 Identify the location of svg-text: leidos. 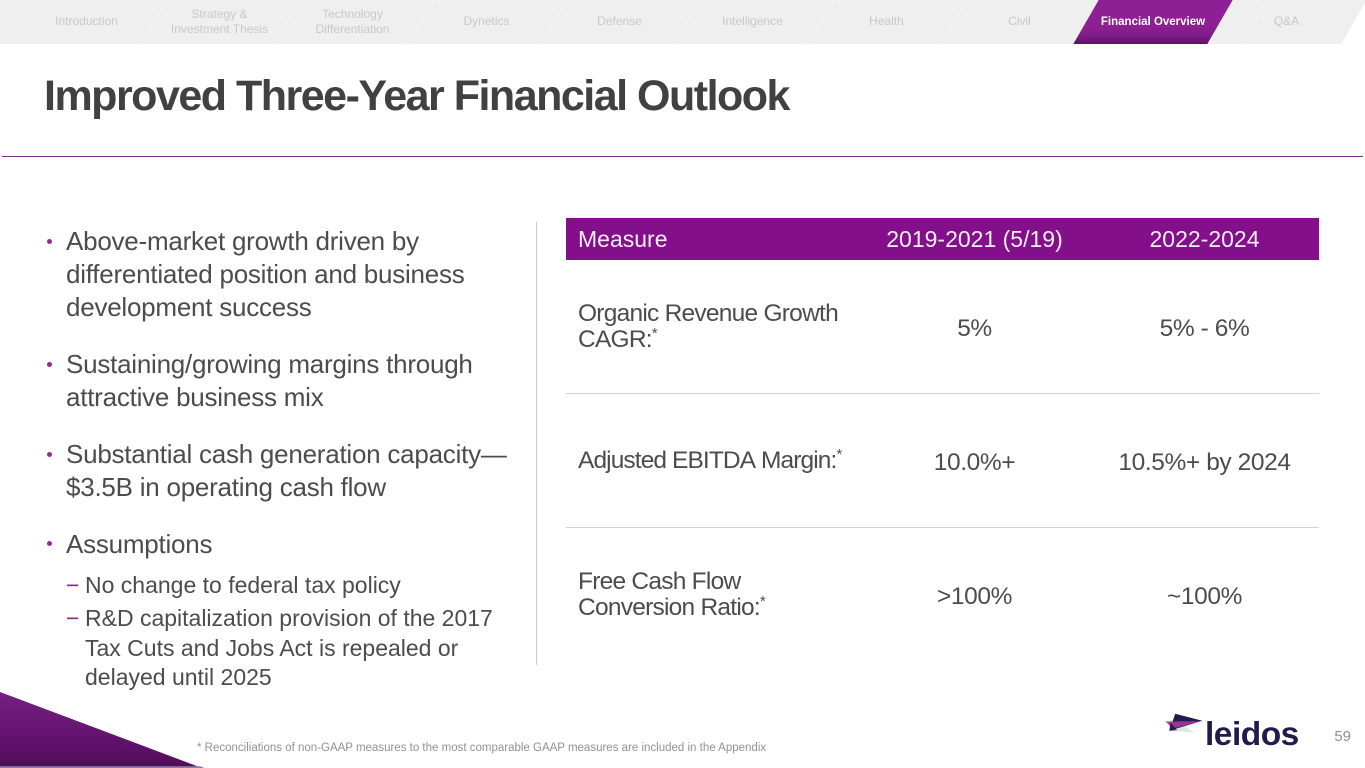
(1252, 734).